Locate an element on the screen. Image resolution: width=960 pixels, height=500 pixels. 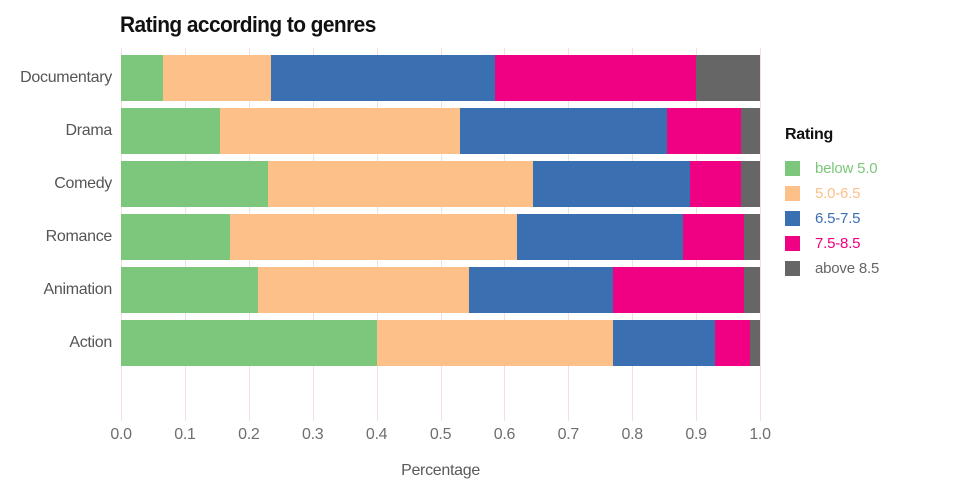
gridline is located at coordinates (760, 234).